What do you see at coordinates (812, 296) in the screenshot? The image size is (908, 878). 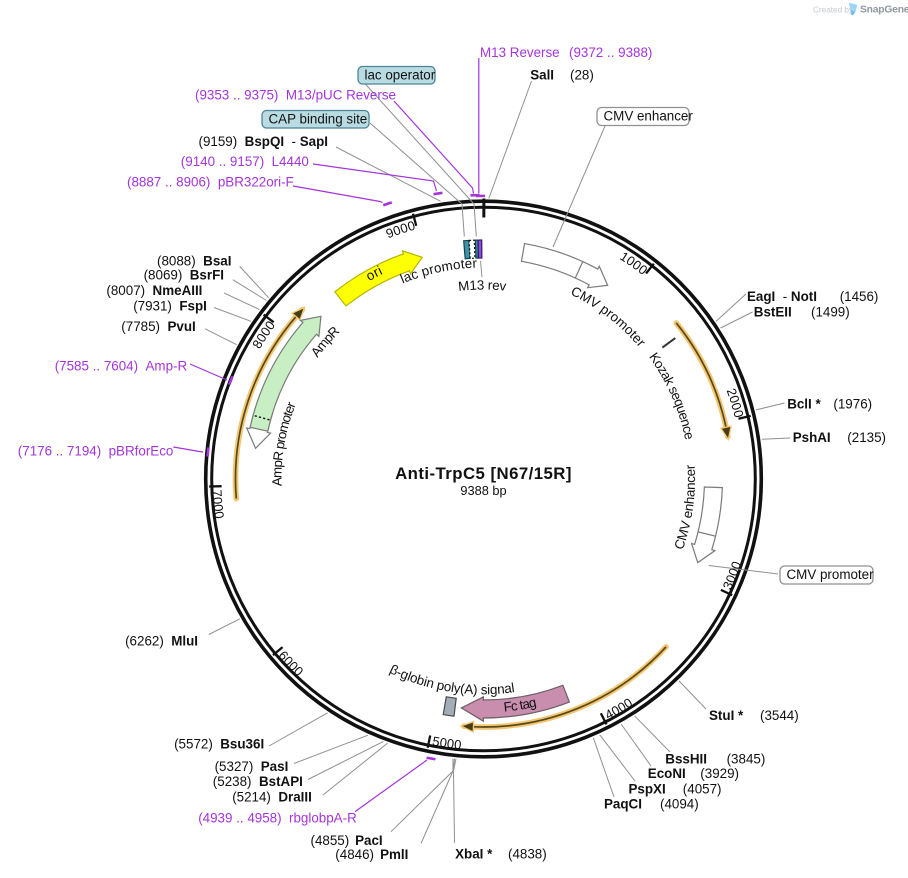 I see `svg-text:EagI - NotI(1456): EagI - NotI (1456)` at bounding box center [812, 296].